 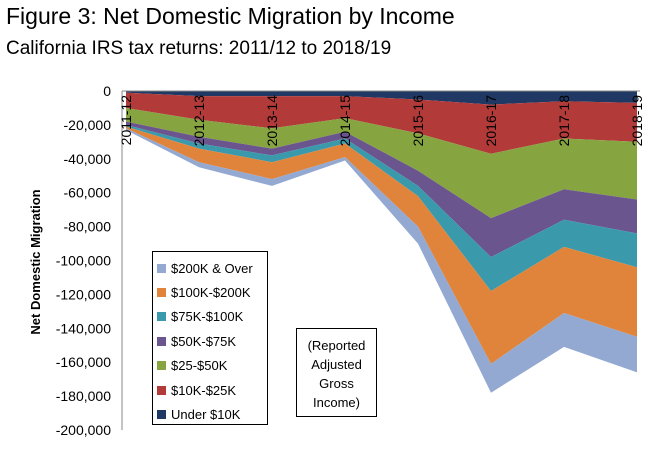 I want to click on x-tick-label: 2018-19, so click(x=637, y=121).